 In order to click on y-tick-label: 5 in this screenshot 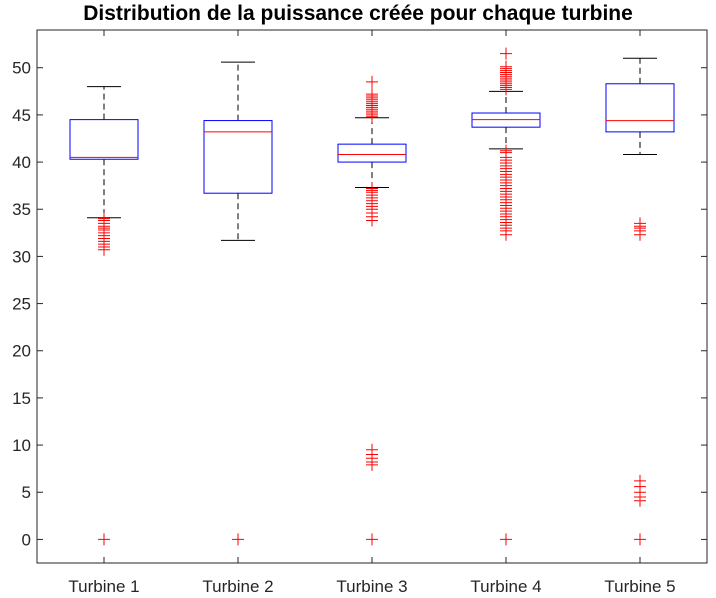, I will do `click(26, 492)`.